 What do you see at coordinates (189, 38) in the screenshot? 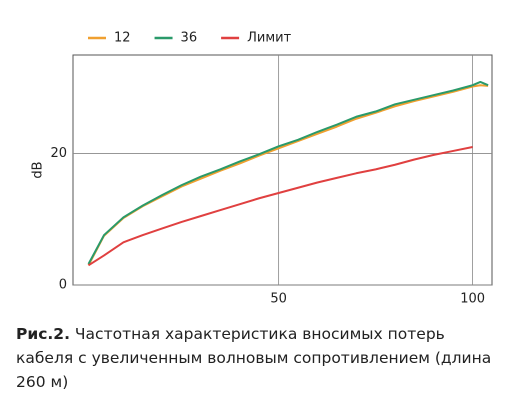
I see `legend-label: 36` at bounding box center [189, 38].